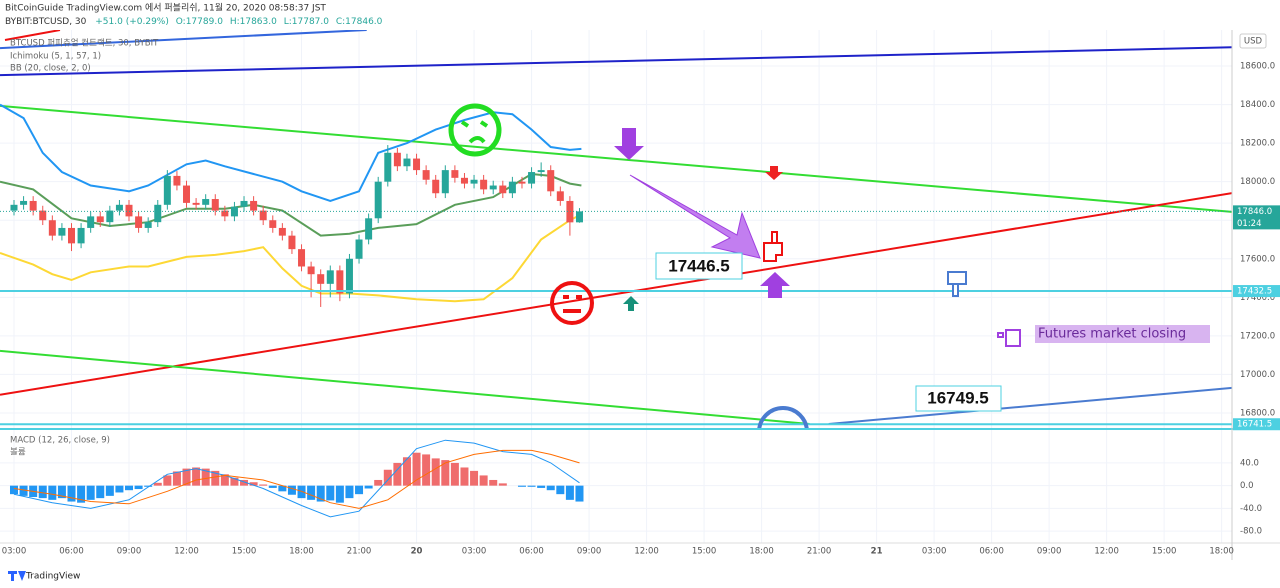 Image resolution: width=1280 pixels, height=588 pixels. Describe the element at coordinates (417, 552) in the screenshot. I see `x-tick-label: 20` at that location.